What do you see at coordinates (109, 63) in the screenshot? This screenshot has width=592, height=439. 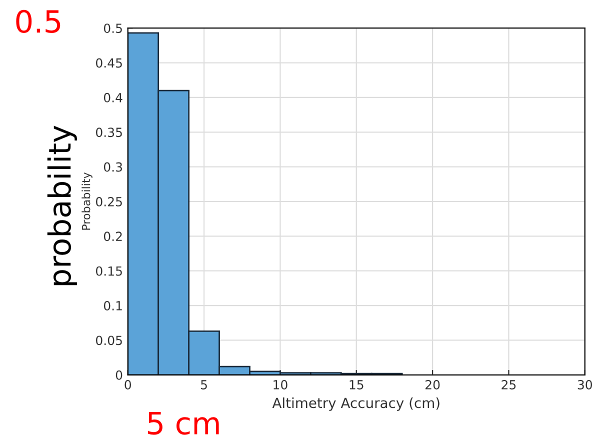 I see `y-tick-label: 0.45` at bounding box center [109, 63].